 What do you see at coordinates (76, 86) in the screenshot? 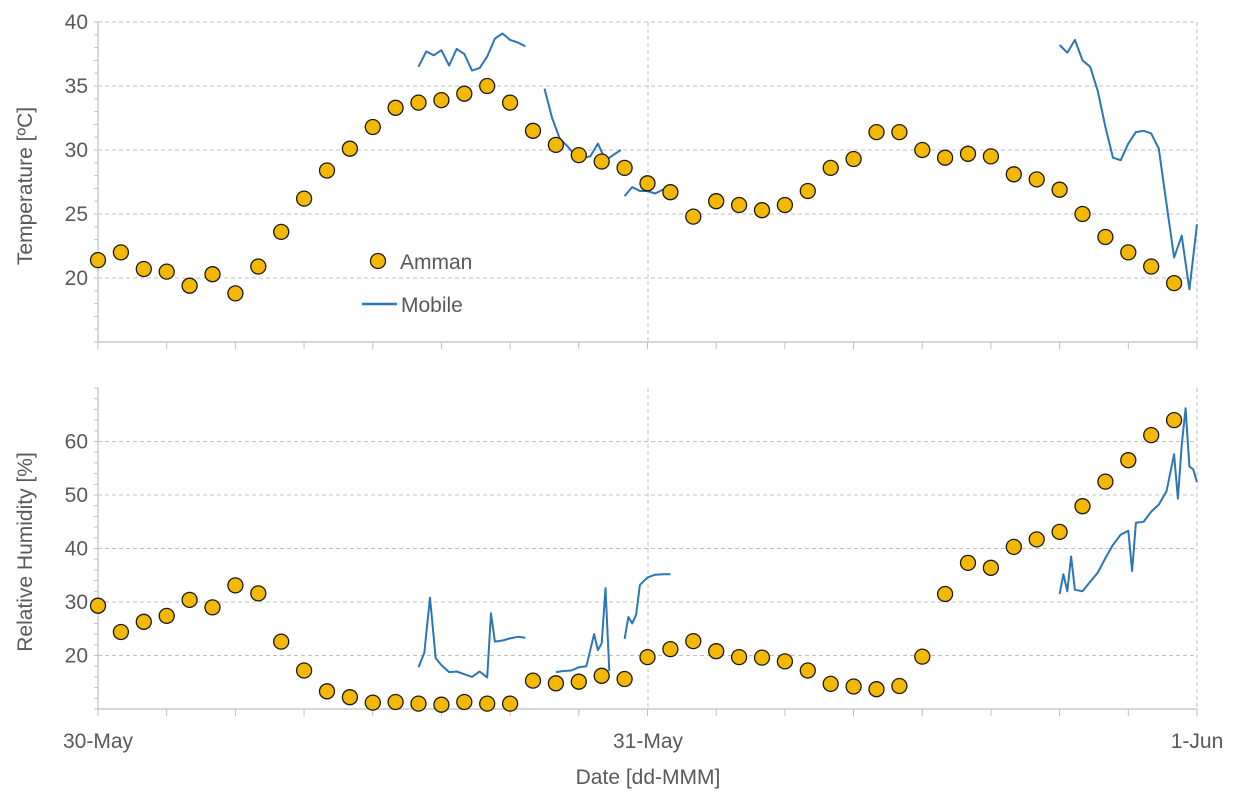
I see `temp-ytick-label: 35` at bounding box center [76, 86].